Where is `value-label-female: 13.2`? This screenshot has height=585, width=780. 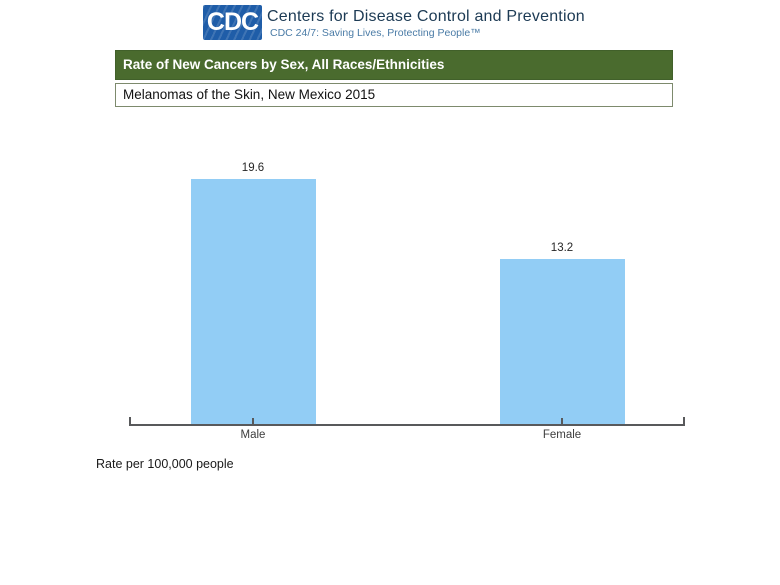
value-label-female: 13.2 is located at coordinates (562, 248).